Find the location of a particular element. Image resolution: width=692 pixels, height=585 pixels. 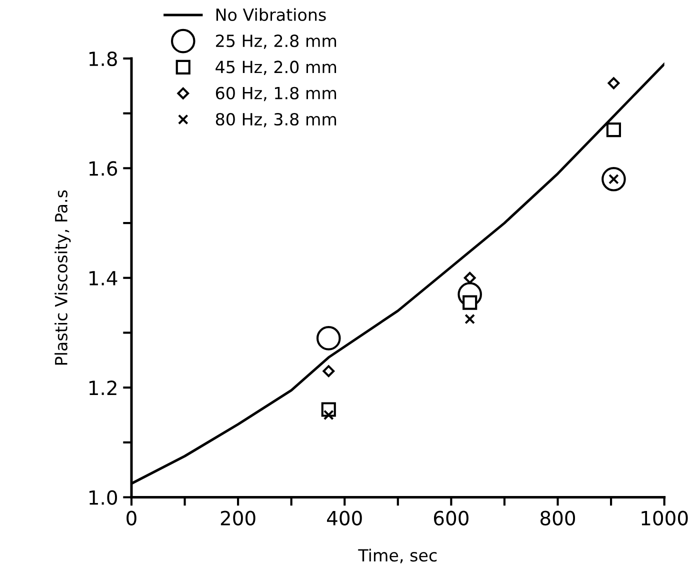

x-axis-title: Time, sec is located at coordinates (397, 556).